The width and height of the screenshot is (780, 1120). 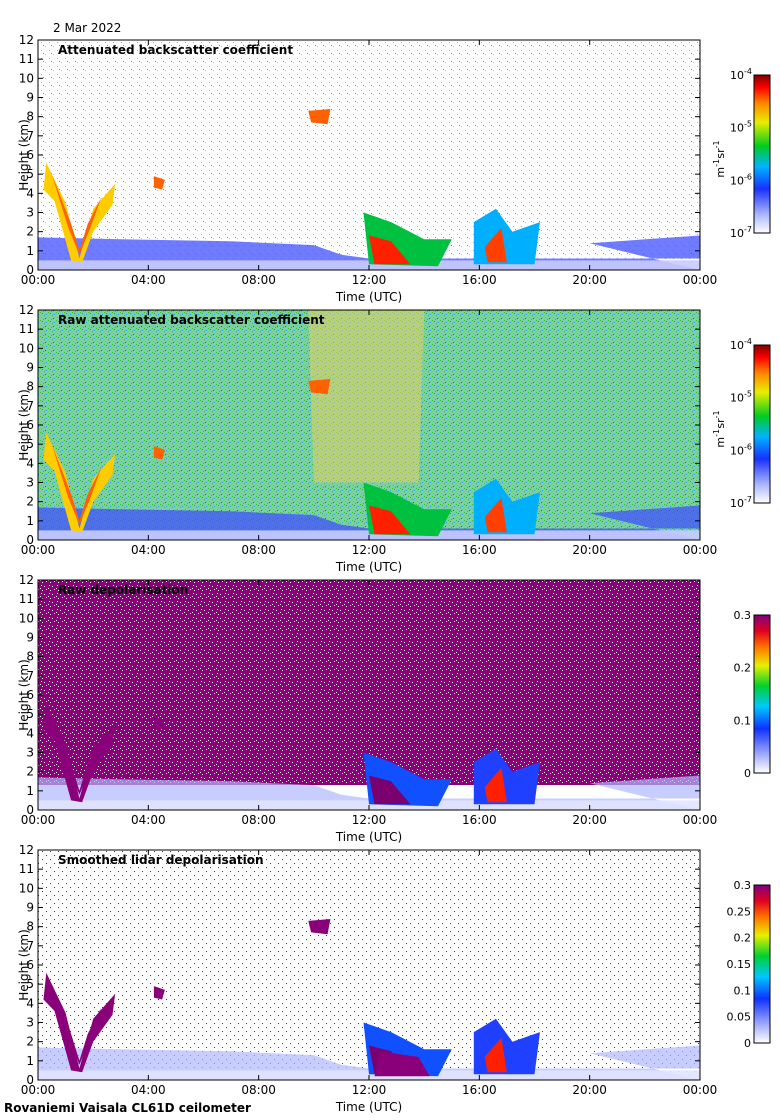 I want to click on low-cloud-depol, so click(x=402, y=1064).